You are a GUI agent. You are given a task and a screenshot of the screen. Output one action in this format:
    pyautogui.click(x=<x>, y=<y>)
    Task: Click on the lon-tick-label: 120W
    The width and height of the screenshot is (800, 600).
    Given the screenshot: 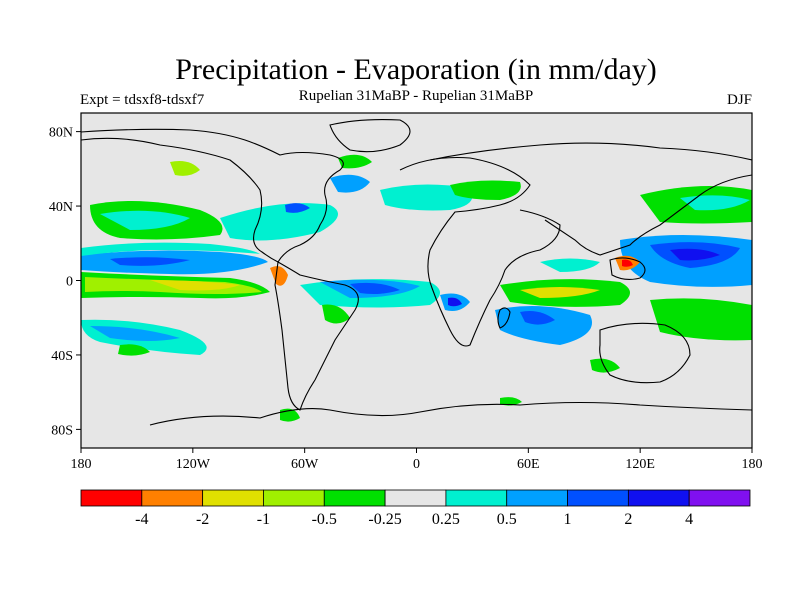 What is the action you would take?
    pyautogui.click(x=193, y=464)
    